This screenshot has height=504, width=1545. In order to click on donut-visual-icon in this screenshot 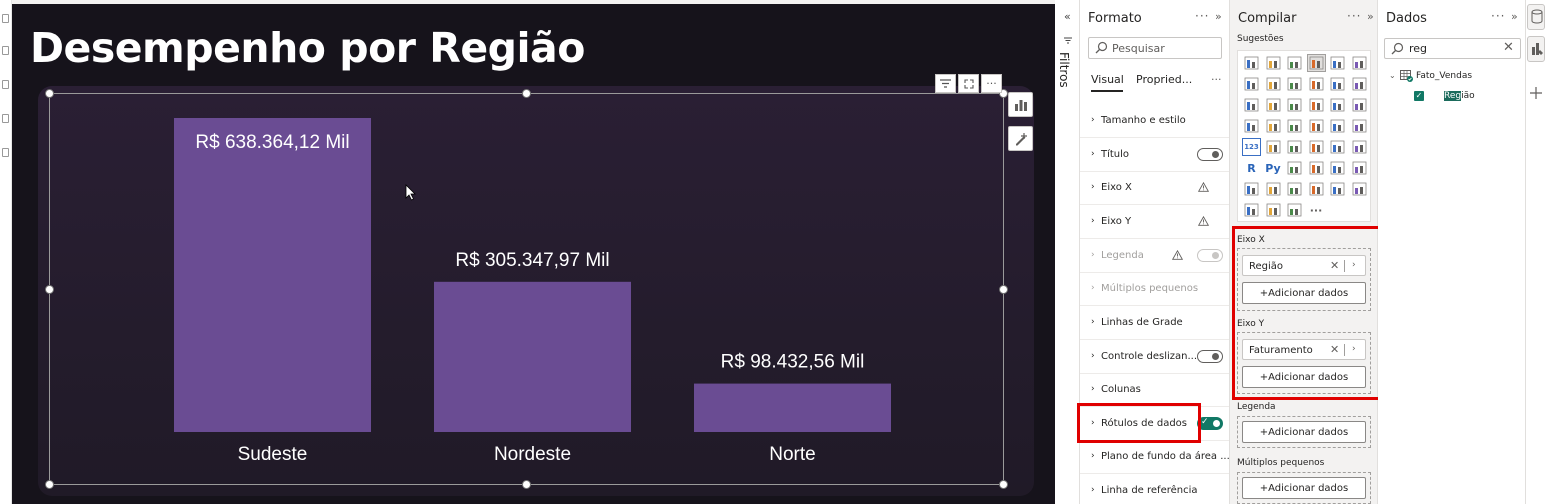, I will do `click(1359, 105)`.